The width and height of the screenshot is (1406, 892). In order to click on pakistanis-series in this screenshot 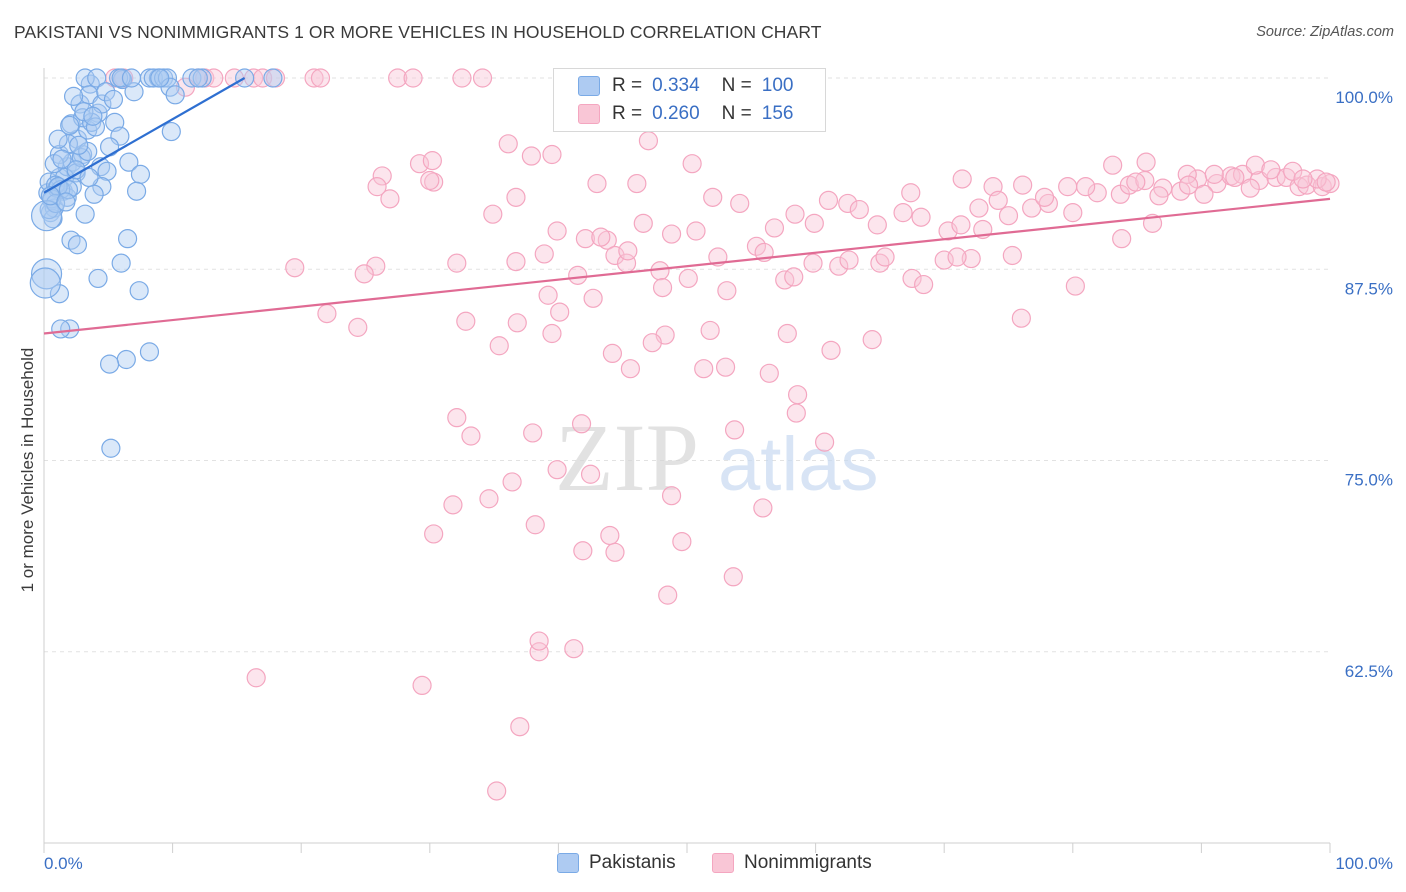, I will do `click(156, 263)`.